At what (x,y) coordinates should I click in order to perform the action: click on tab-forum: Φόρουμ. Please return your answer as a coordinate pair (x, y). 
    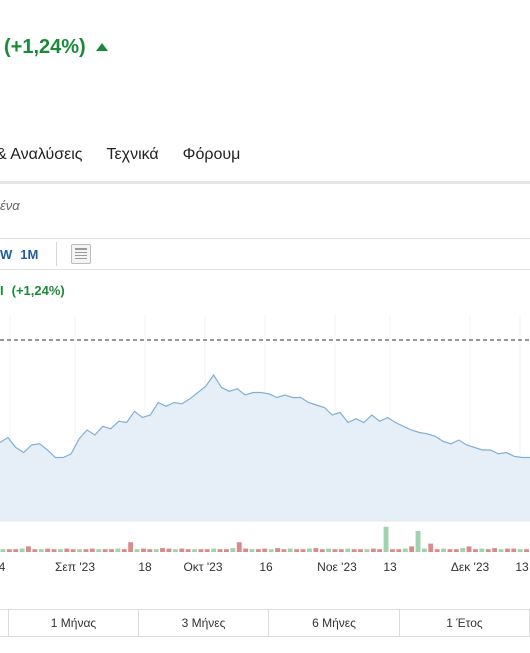
    Looking at the image, I should click on (211, 154).